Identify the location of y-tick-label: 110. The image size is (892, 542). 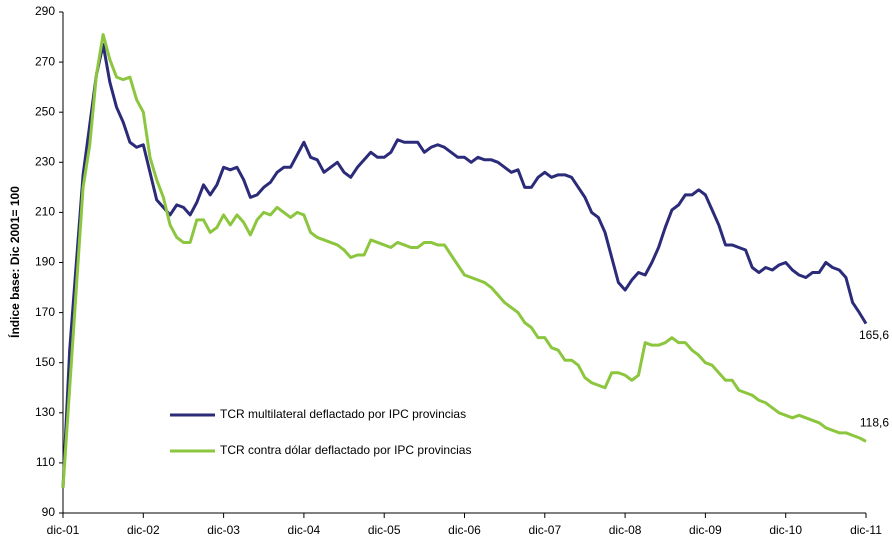
(45, 462).